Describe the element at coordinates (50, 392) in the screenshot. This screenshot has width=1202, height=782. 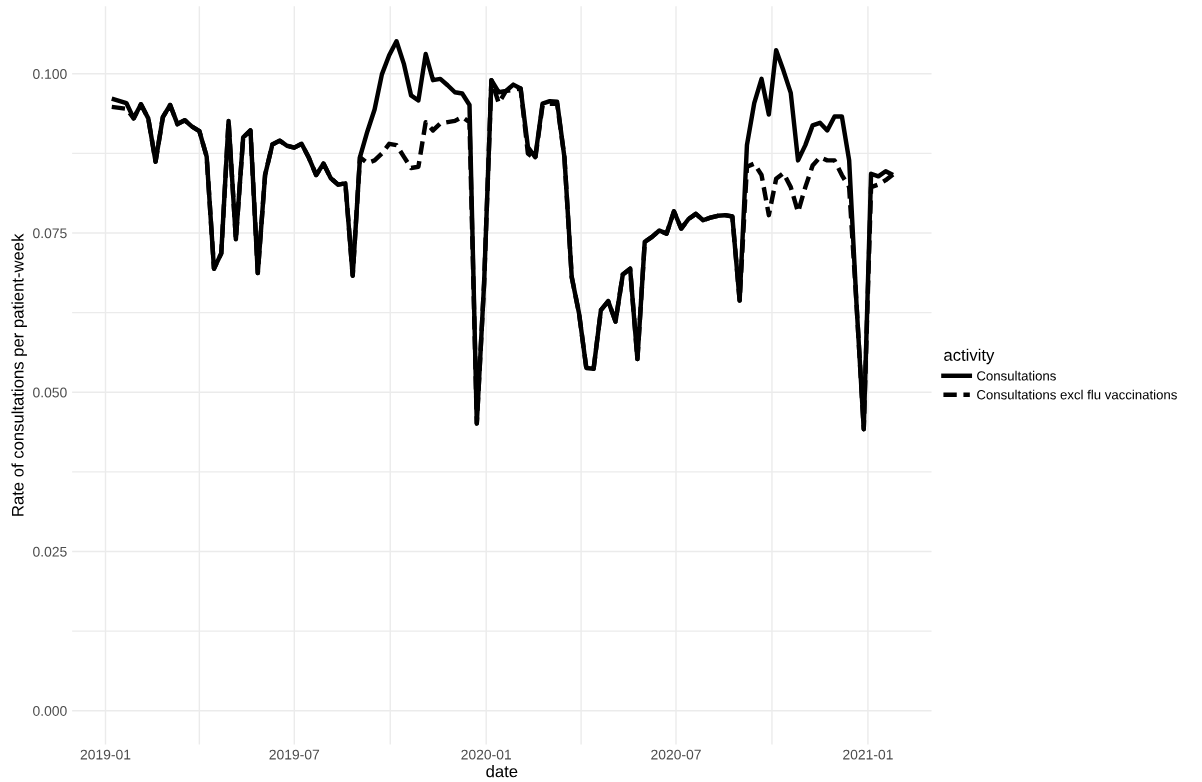
I see `y-tick-label: 0.050` at that location.